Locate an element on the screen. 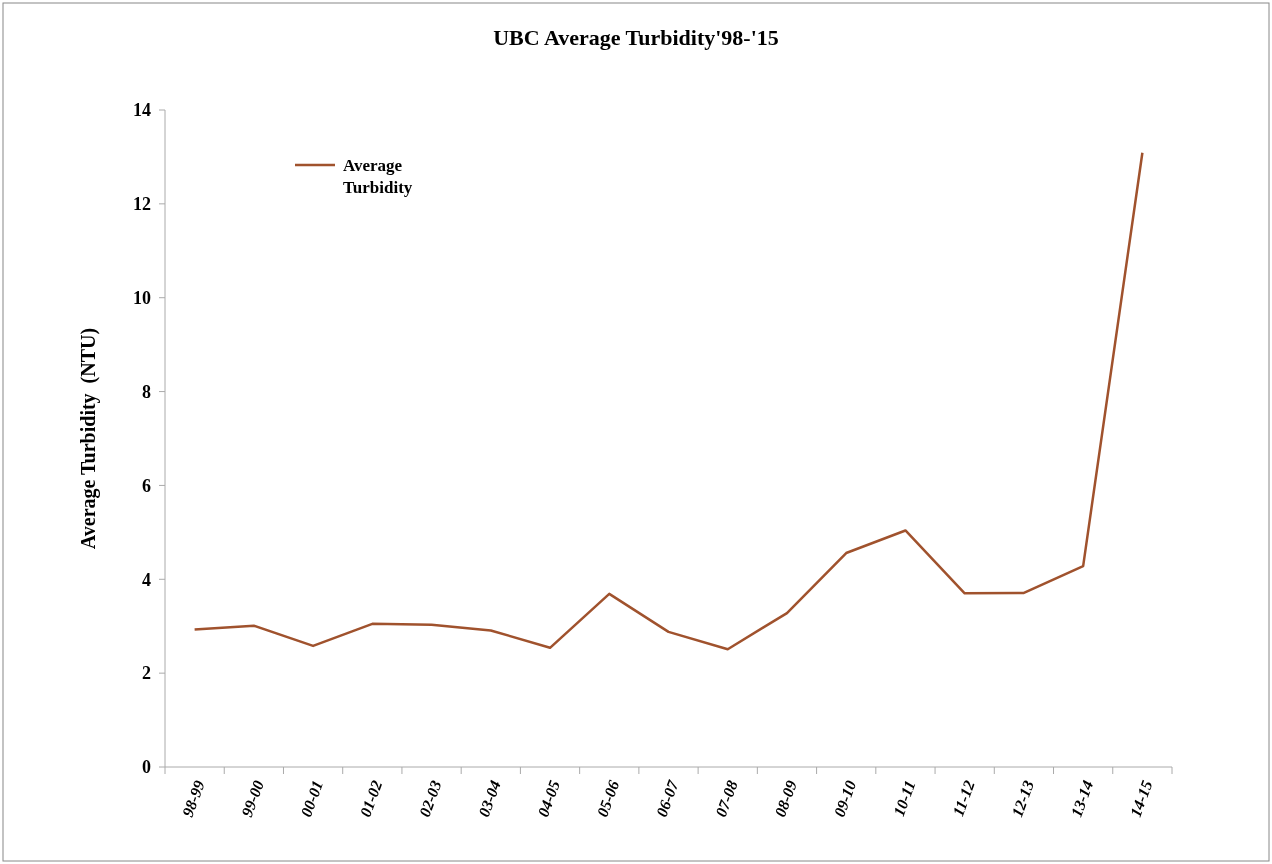 The width and height of the screenshot is (1272, 864). x-tick-label: 03-04 is located at coordinates (489, 799).